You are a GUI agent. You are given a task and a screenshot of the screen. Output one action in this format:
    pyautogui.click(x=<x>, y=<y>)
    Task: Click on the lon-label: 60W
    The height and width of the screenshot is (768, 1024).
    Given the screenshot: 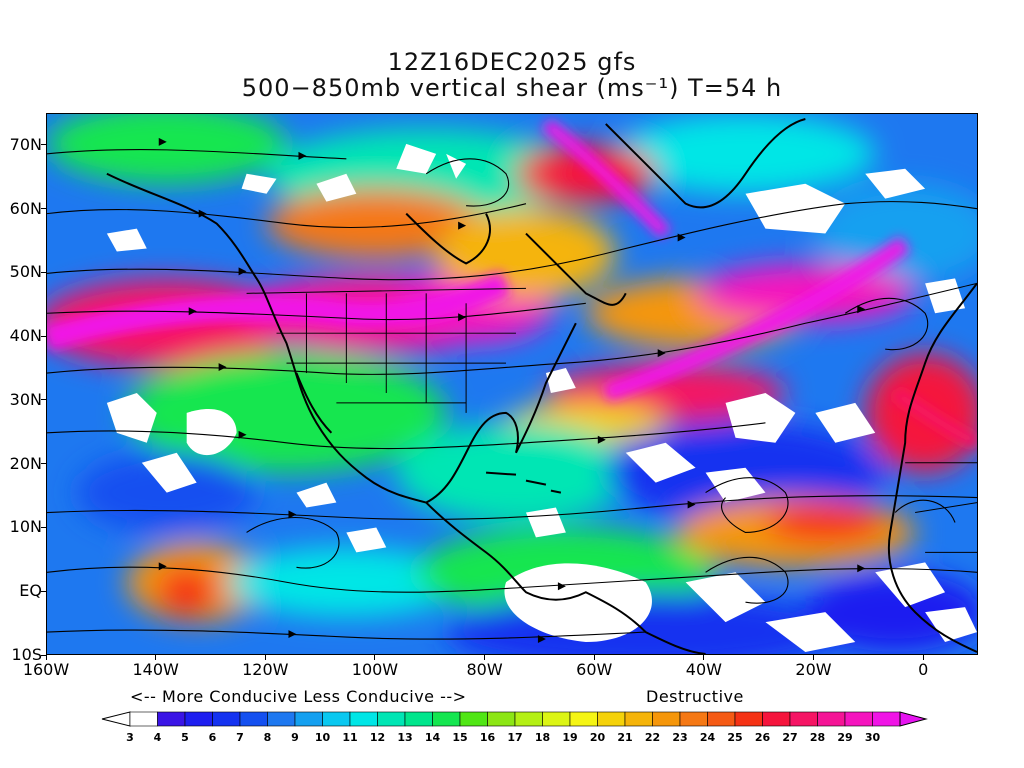 What is the action you would take?
    pyautogui.click(x=594, y=669)
    